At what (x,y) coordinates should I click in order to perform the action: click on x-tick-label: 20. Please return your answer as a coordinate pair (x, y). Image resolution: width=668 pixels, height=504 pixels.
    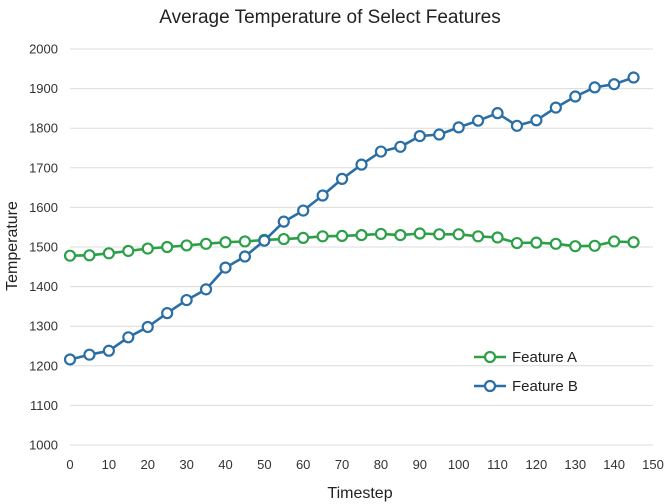
    Looking at the image, I should click on (147, 464).